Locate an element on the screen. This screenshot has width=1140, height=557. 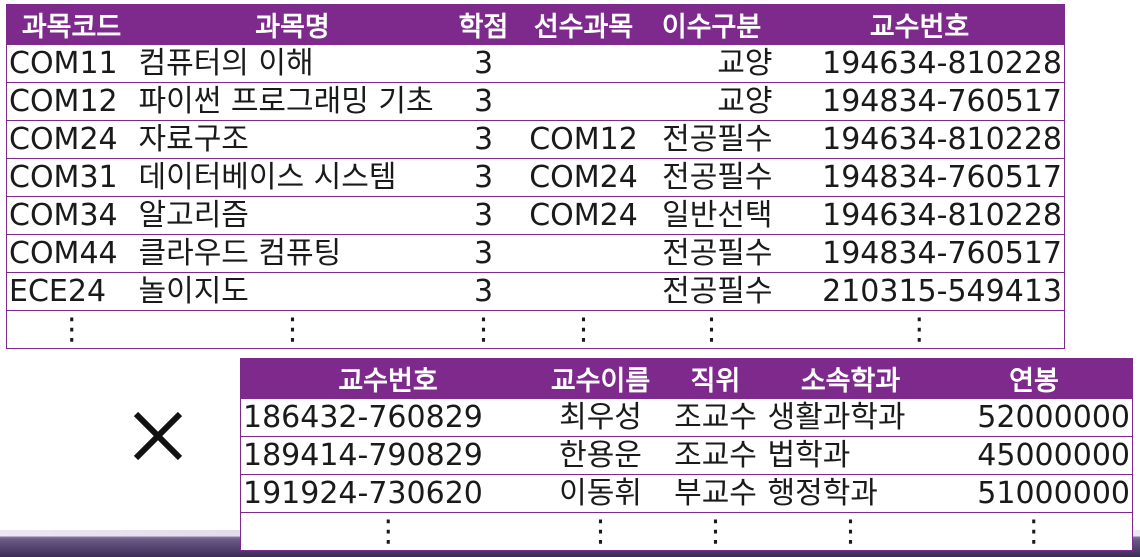
cell-department: 행정학과 is located at coordinates (850, 493).